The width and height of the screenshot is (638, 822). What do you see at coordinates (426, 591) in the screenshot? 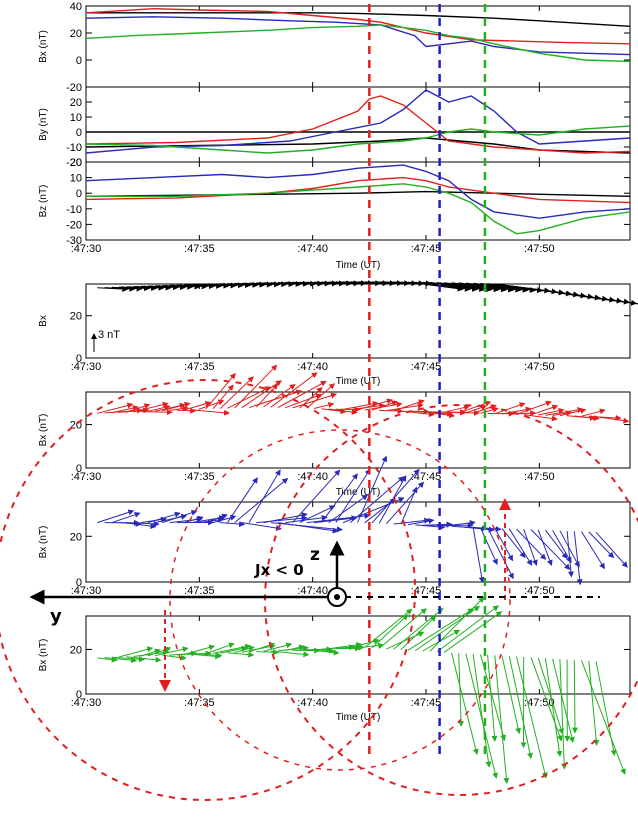
I see `x-tick-label: :47:45` at bounding box center [426, 591].